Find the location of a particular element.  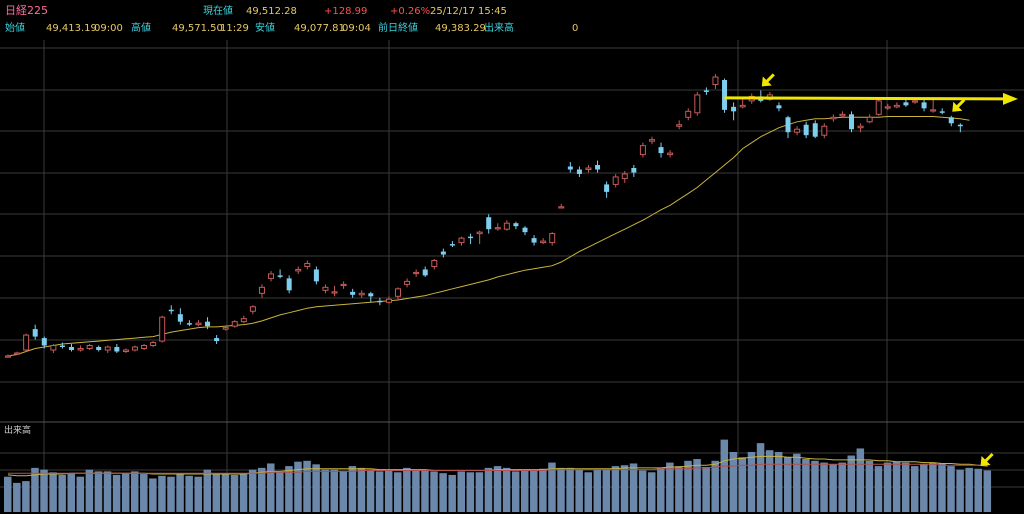

open-value: 49,413.19 is located at coordinates (71, 28).